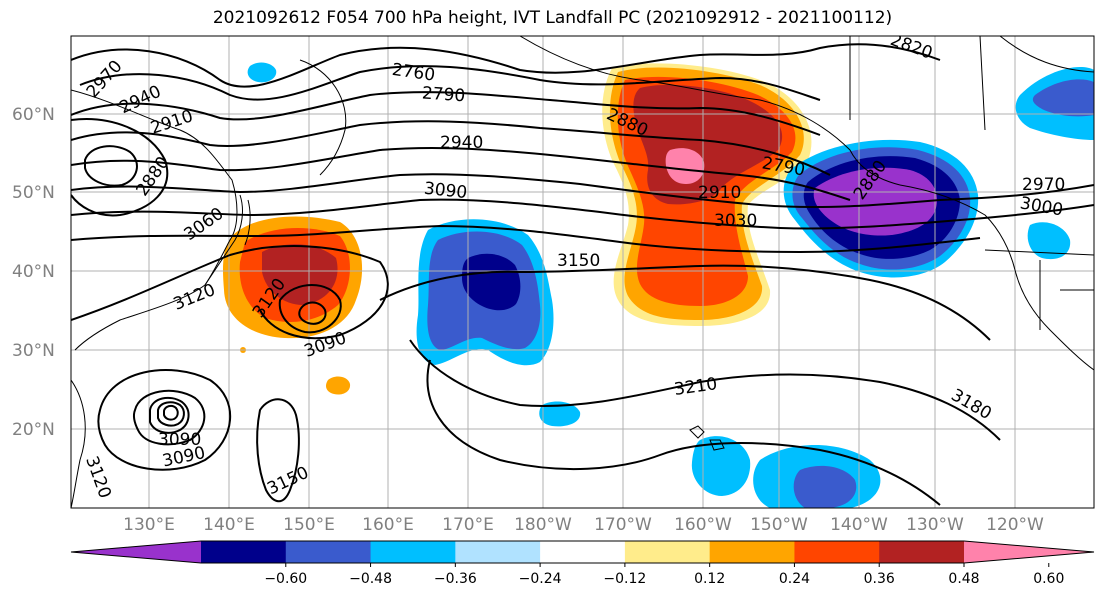 The height and width of the screenshot is (601, 1105). I want to click on colorbar-tick-label: 0.24, so click(794, 579).